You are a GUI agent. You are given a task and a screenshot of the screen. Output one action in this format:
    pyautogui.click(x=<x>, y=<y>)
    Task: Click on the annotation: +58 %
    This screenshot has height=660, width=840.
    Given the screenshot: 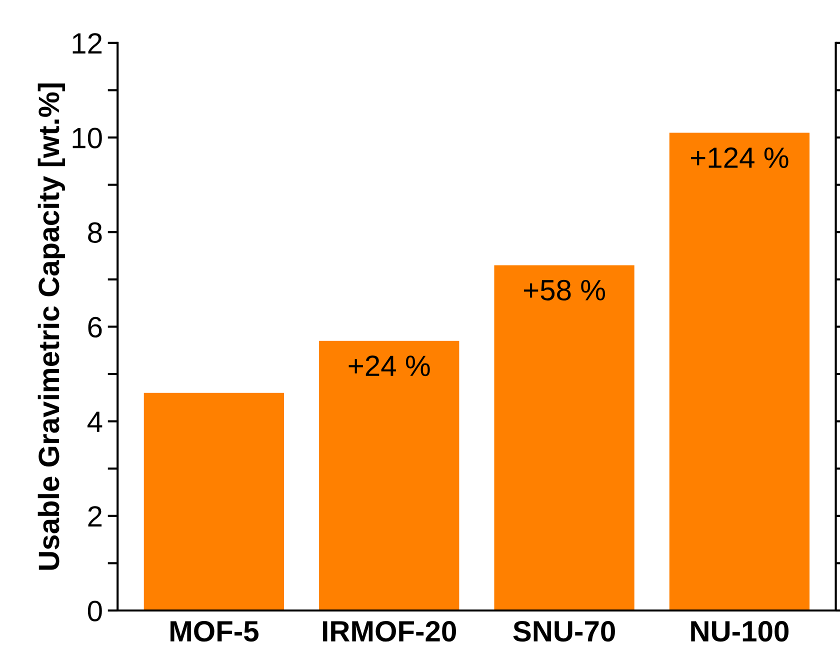 What is the action you would take?
    pyautogui.click(x=565, y=290)
    